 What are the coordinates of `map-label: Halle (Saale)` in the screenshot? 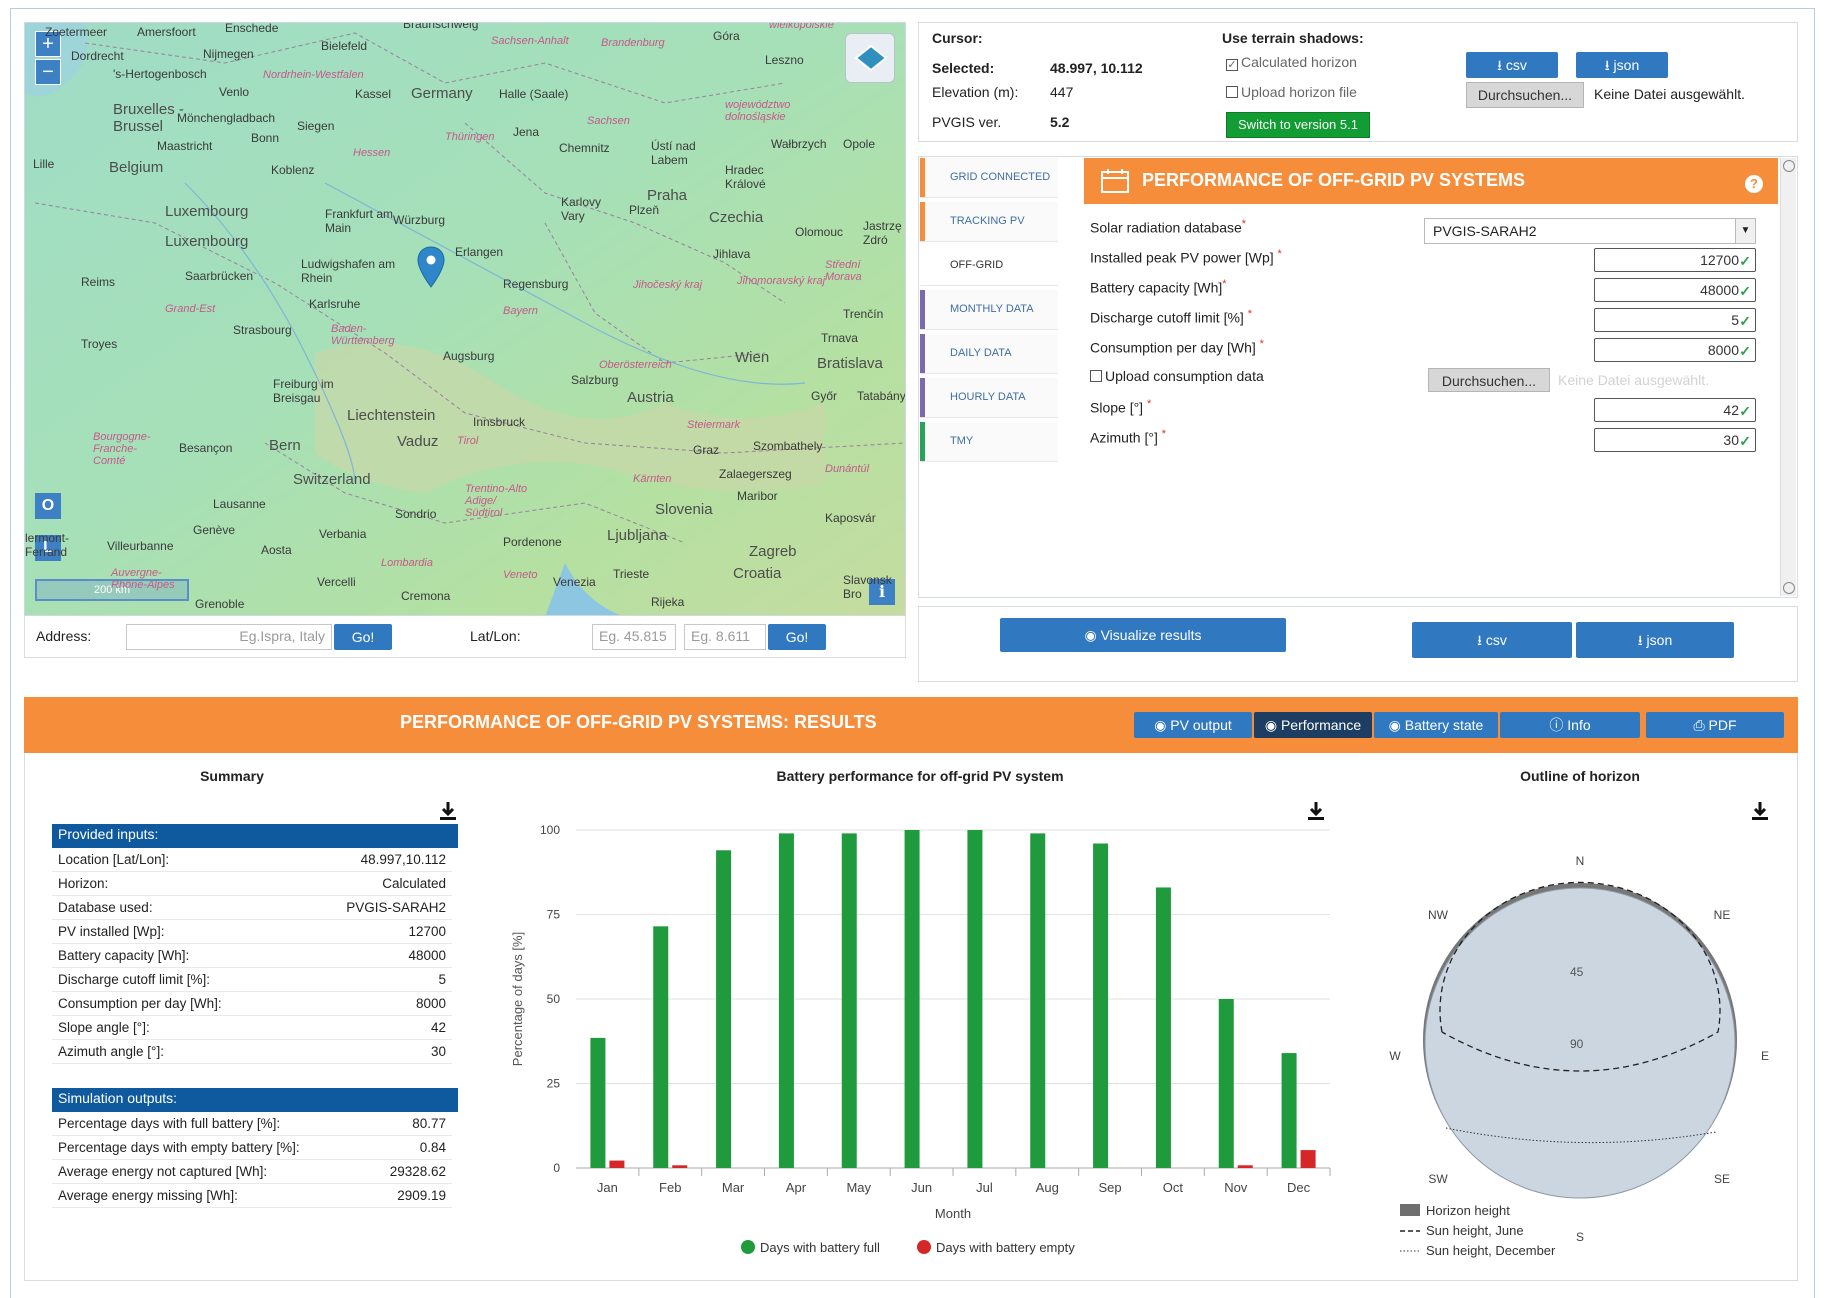 It's located at (534, 94).